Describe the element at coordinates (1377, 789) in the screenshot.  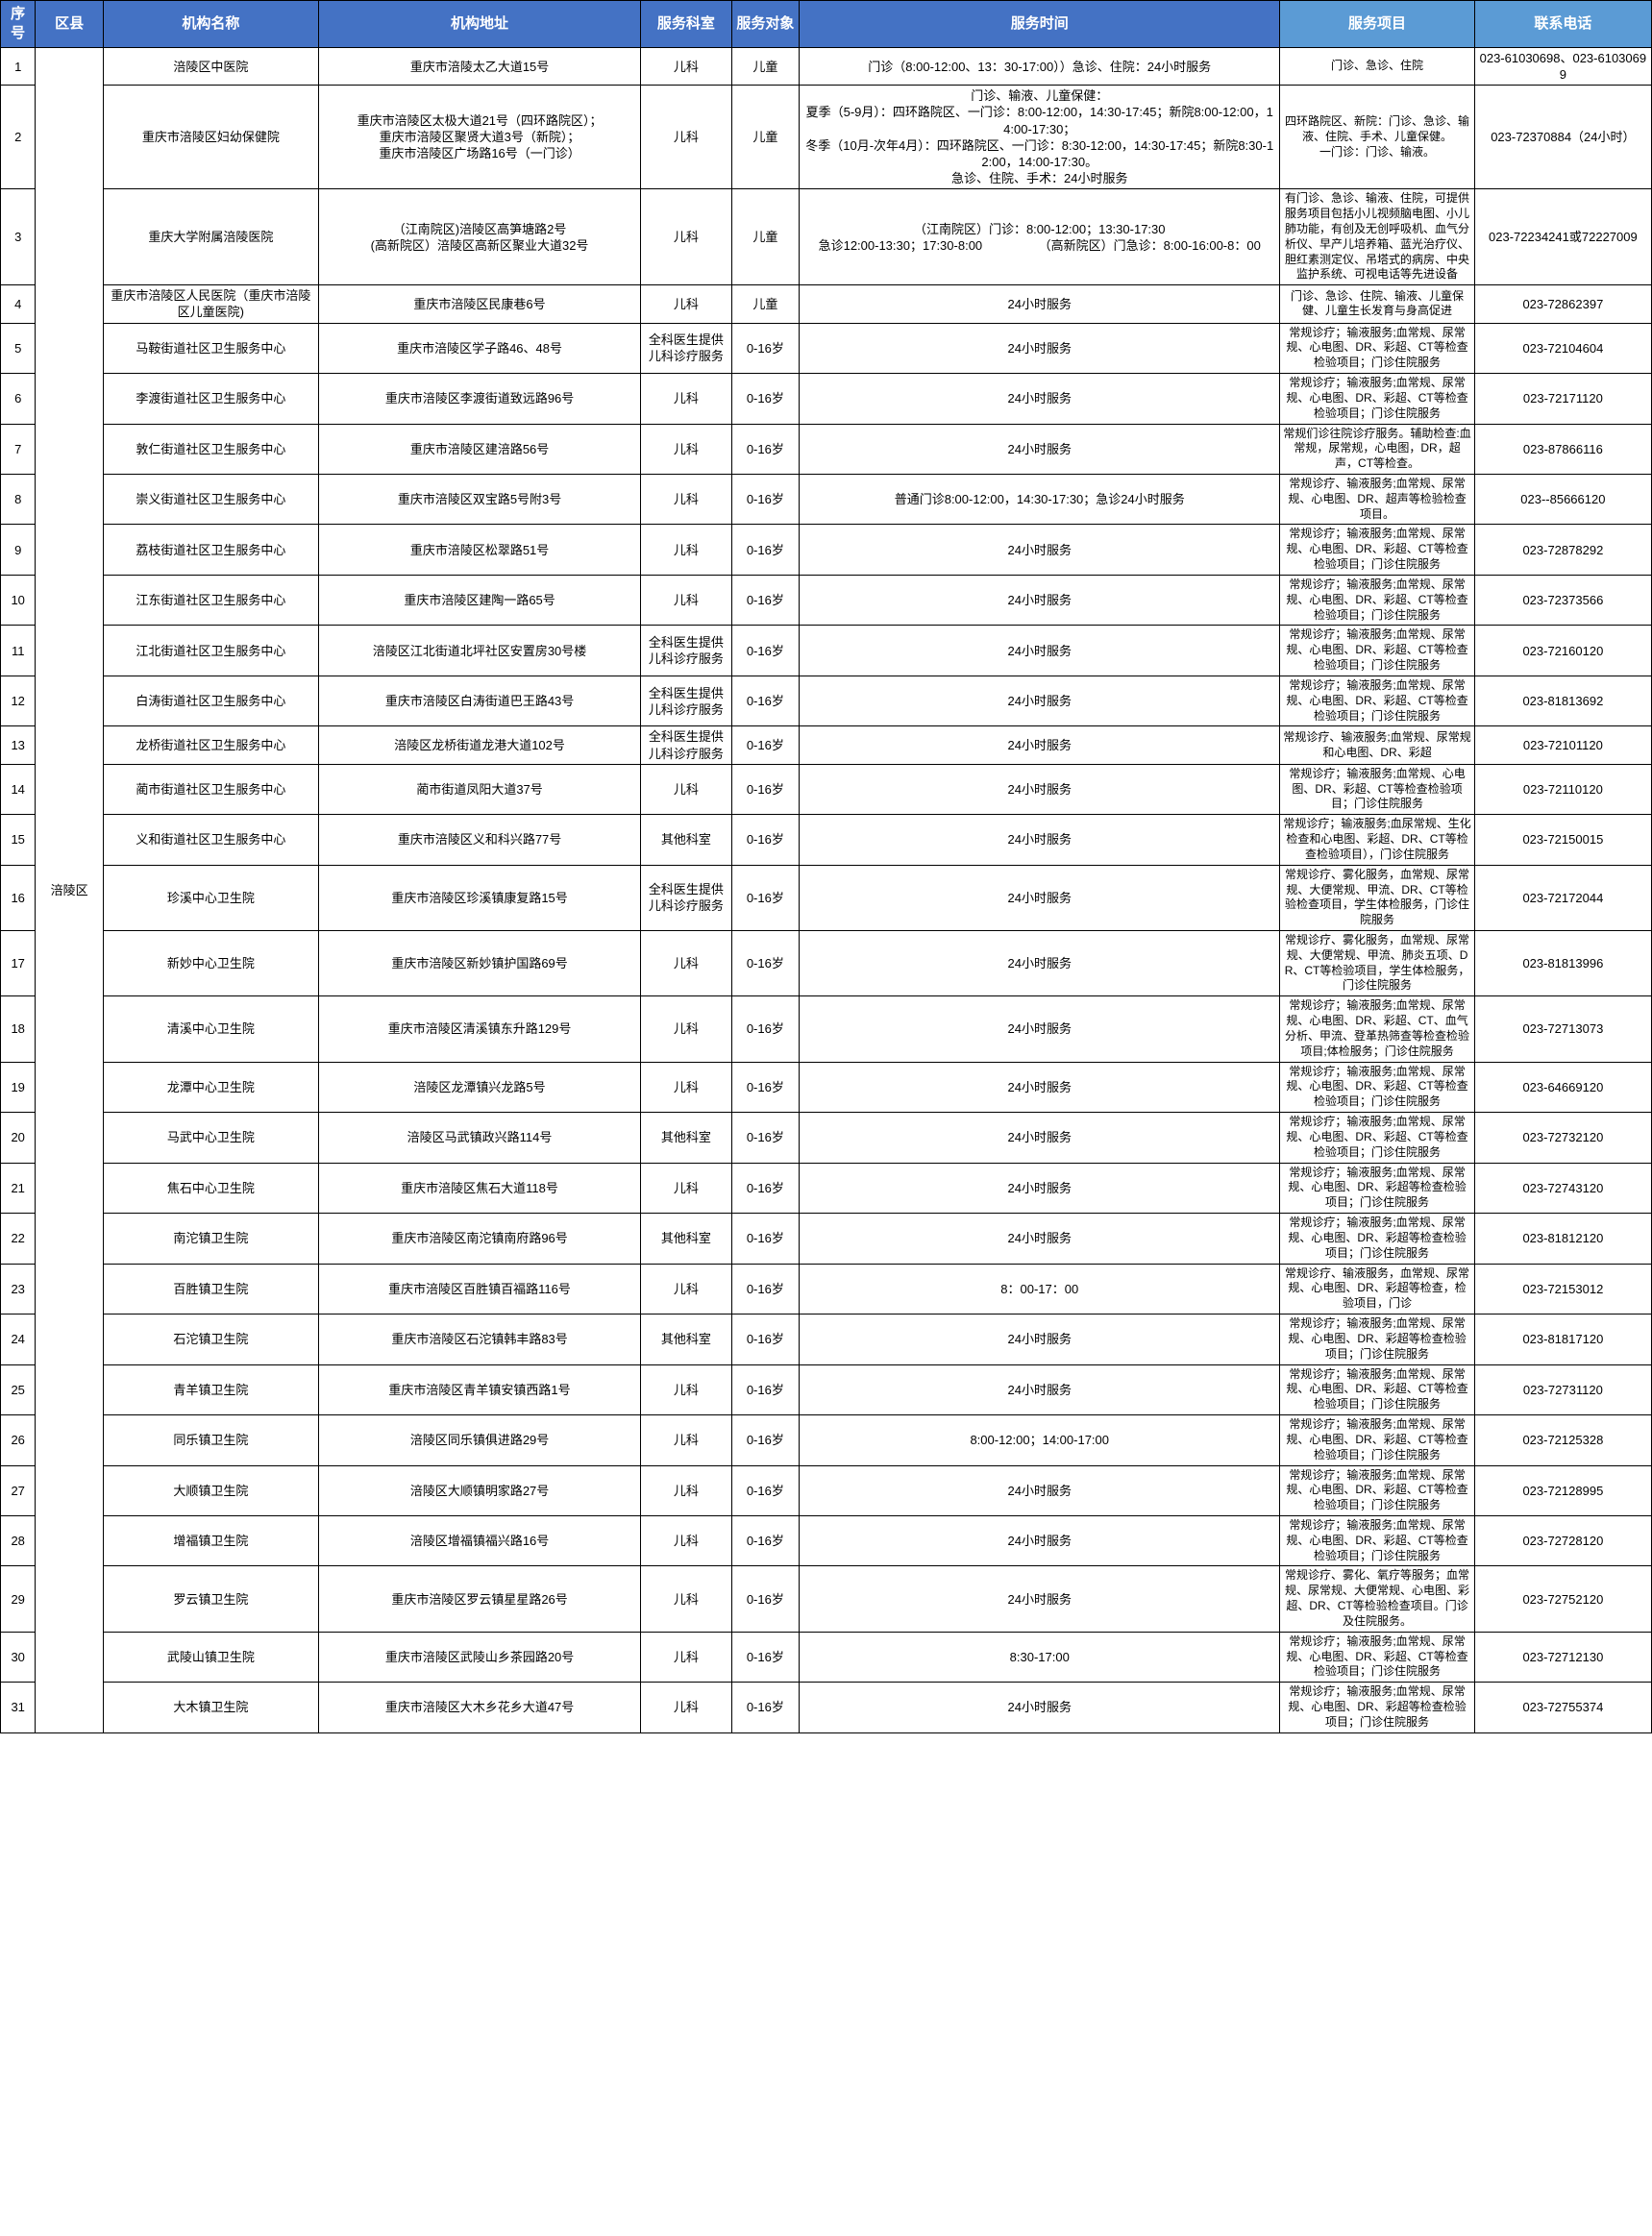
I see `cell-service-item: 常规诊疗；输液服务;血常规、心电图、DR、彩超、CT等检查检验项目；门诊住院服务` at that location.